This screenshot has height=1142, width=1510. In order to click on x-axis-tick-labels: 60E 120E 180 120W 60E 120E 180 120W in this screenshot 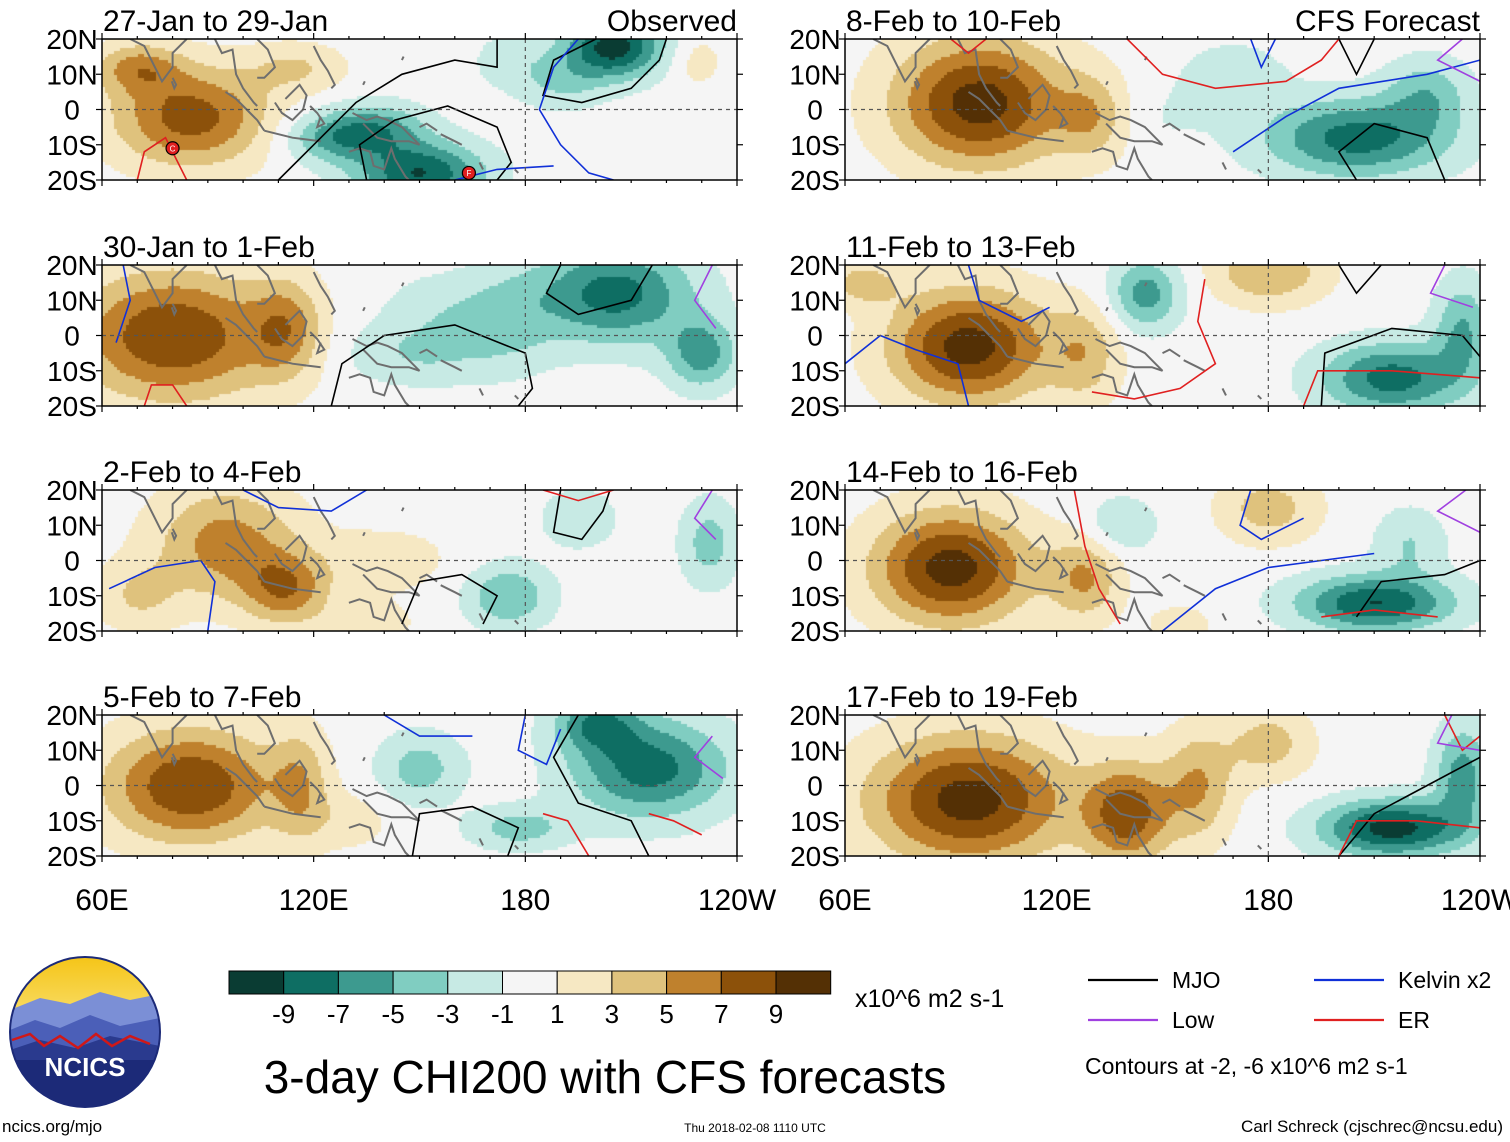, I will do `click(792, 900)`.